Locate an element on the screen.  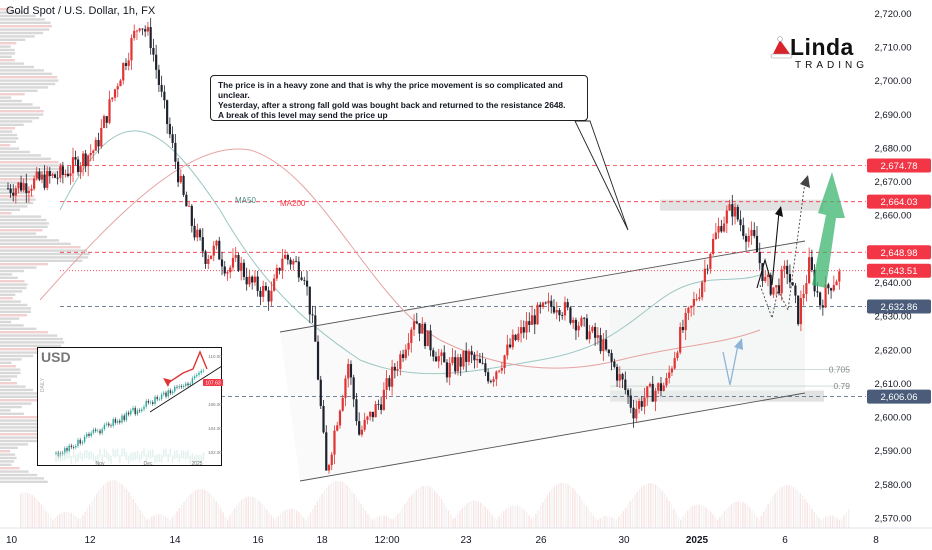
annotation-pointer is located at coordinates (601, 175).